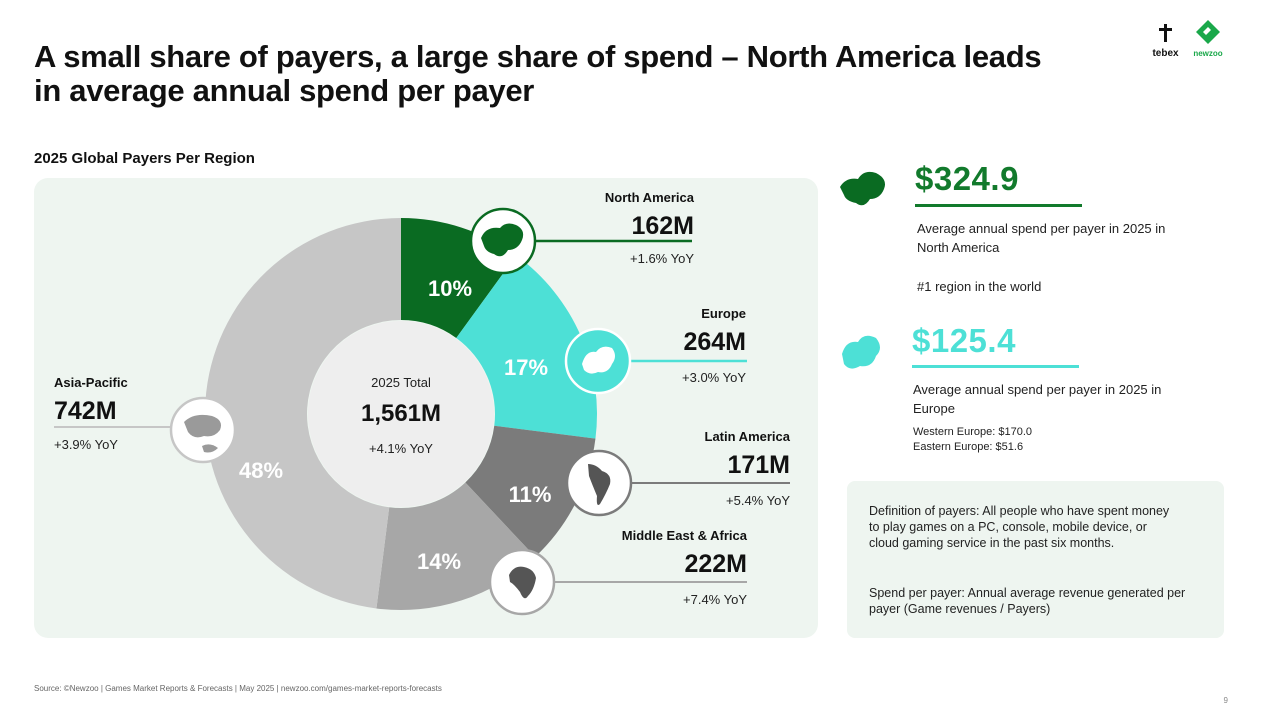  I want to click on newzoo-wordmark: newzoo, so click(1207, 53).